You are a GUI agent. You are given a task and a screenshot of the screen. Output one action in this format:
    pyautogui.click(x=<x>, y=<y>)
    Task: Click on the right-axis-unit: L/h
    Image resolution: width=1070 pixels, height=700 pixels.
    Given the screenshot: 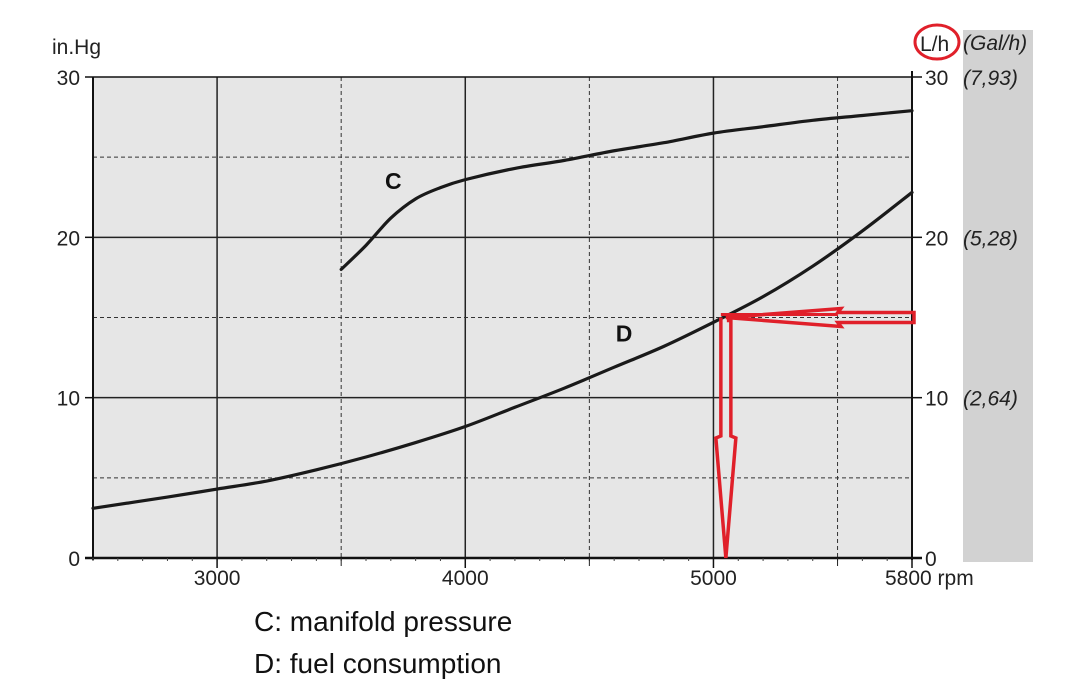 What is the action you would take?
    pyautogui.click(x=934, y=44)
    